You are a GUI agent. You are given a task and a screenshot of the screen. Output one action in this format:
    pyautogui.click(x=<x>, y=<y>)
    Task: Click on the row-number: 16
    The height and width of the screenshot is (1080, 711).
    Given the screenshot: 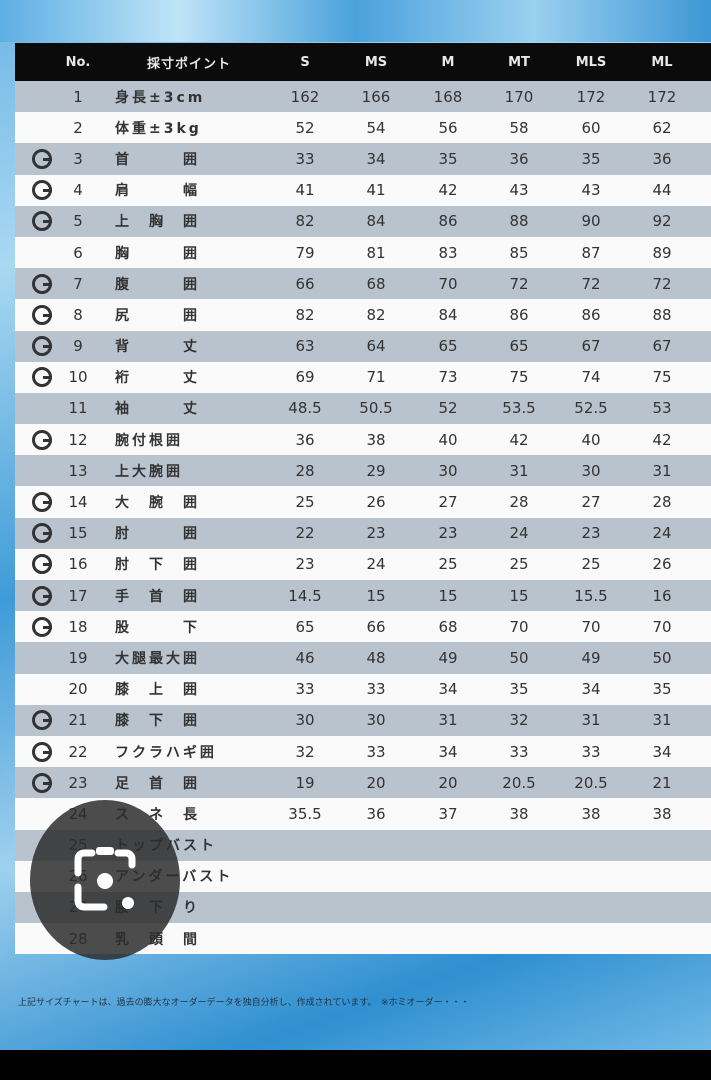 What is the action you would take?
    pyautogui.click(x=78, y=564)
    